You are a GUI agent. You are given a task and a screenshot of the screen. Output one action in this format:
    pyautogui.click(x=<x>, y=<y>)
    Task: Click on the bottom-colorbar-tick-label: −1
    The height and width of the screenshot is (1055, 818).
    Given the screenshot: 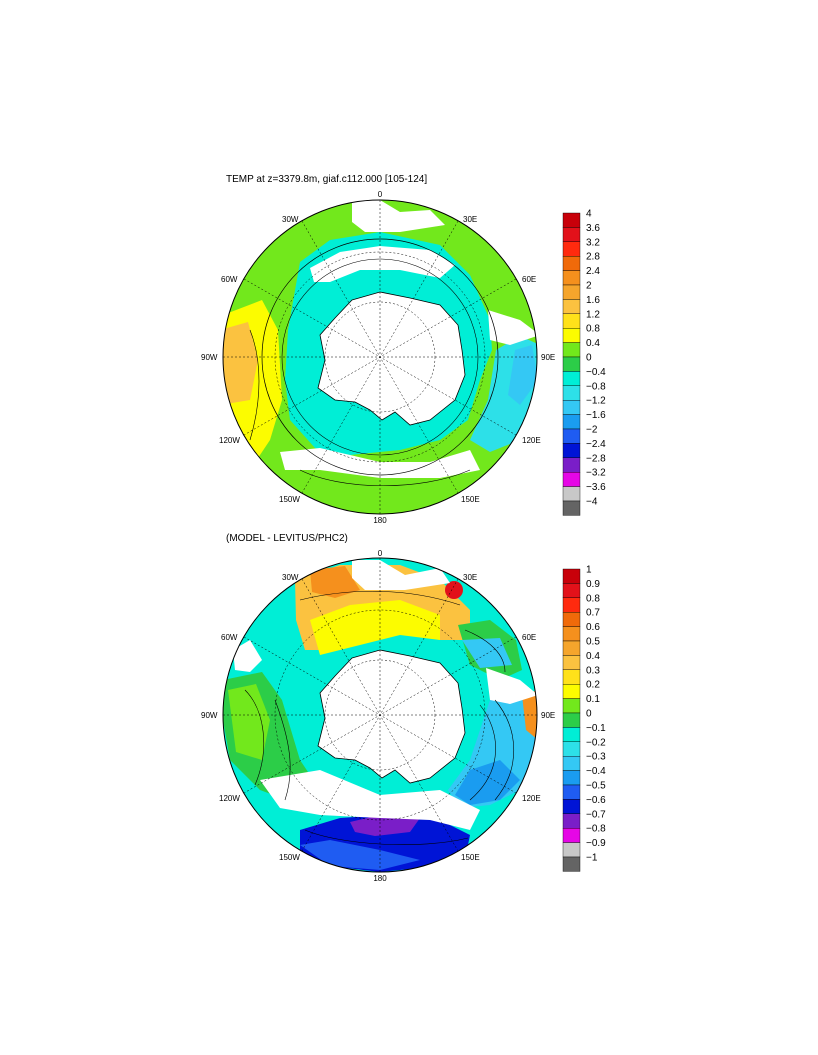 What is the action you would take?
    pyautogui.click(x=592, y=858)
    